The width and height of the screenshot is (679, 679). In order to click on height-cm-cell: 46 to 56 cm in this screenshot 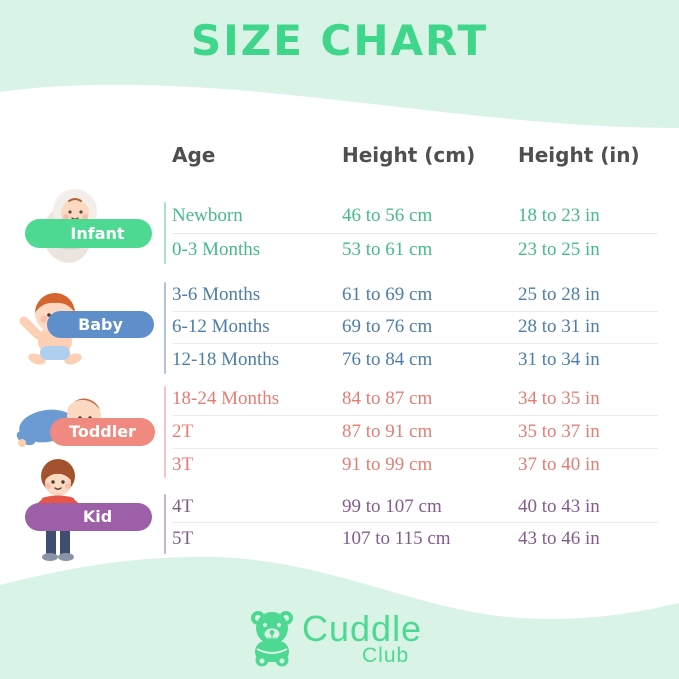, I will do `click(387, 215)`.